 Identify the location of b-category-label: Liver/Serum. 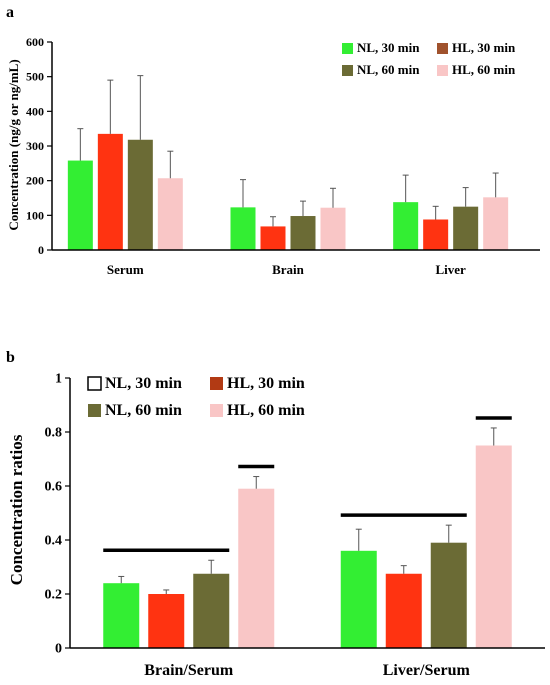
(427, 670).